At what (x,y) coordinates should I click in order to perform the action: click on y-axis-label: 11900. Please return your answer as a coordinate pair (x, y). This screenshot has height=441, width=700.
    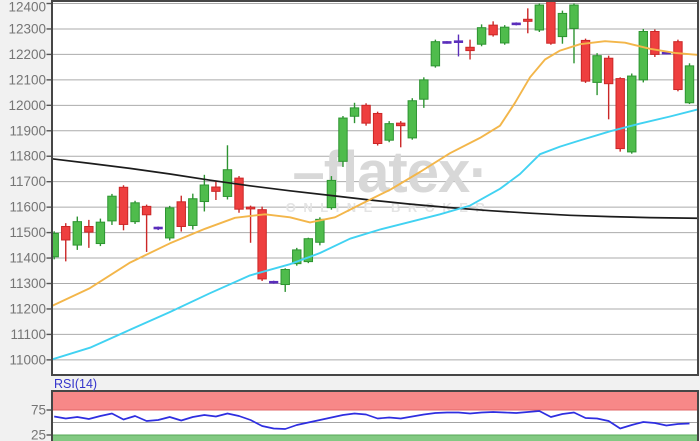
    Looking at the image, I should click on (27, 130).